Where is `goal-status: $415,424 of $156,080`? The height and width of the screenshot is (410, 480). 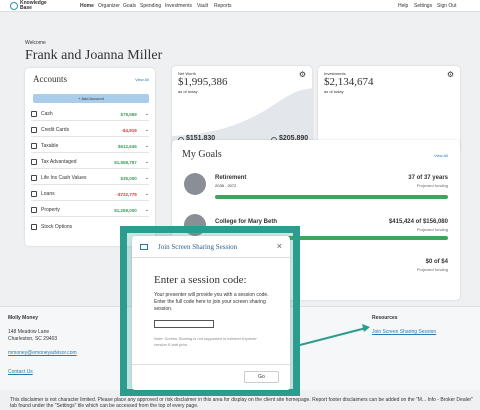
goal-status: $415,424 of $156,080 is located at coordinates (418, 222).